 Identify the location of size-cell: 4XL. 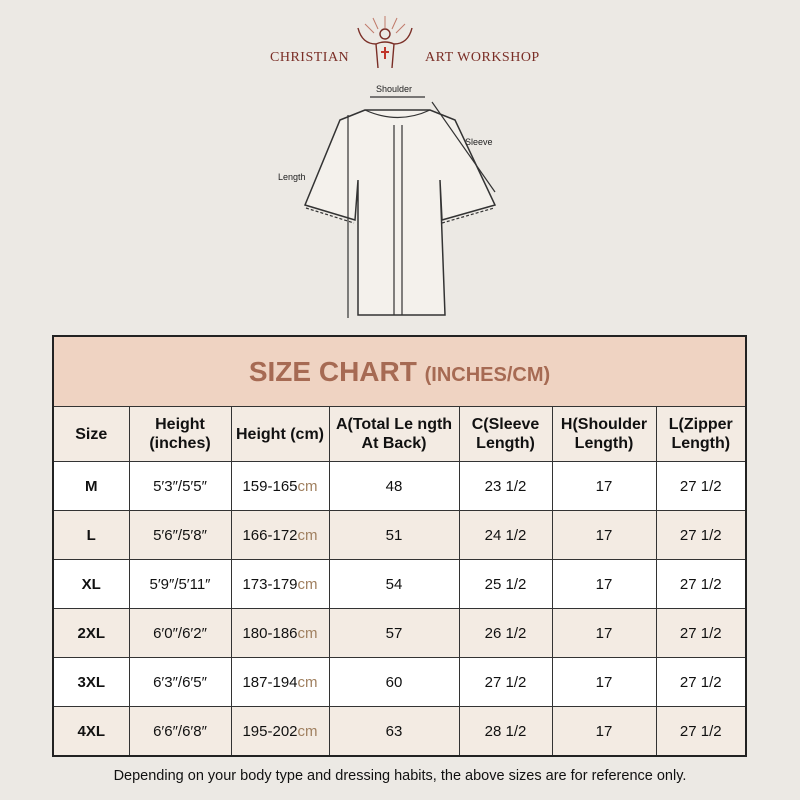
(91, 731).